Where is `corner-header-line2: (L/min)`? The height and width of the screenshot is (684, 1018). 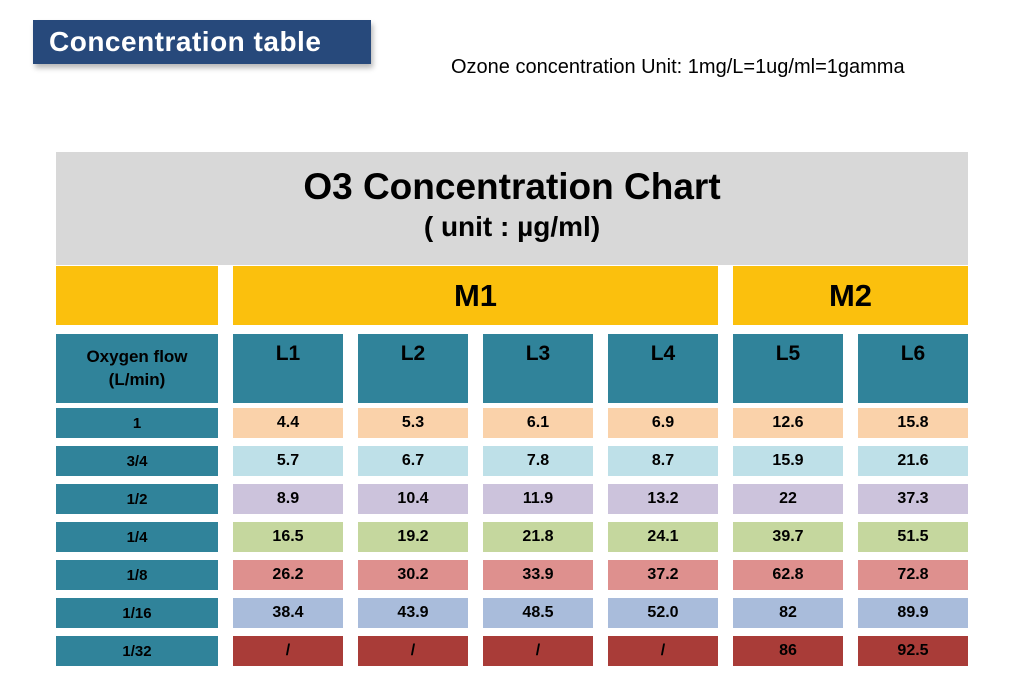
corner-header-line2: (L/min) is located at coordinates (137, 379).